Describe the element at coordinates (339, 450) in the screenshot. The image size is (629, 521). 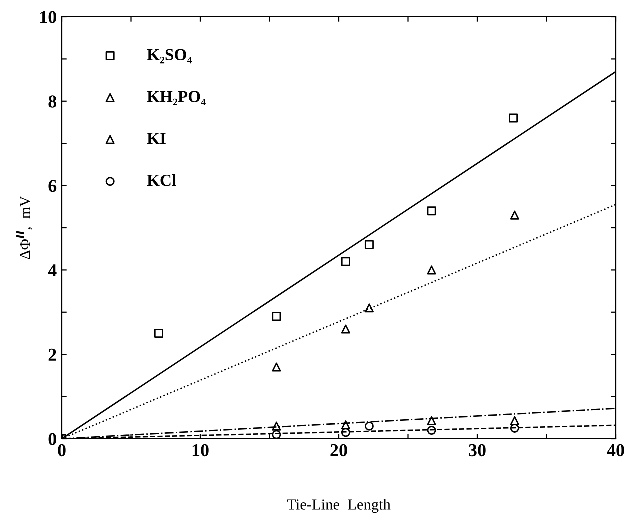
I see `x-tick-label: 20` at that location.